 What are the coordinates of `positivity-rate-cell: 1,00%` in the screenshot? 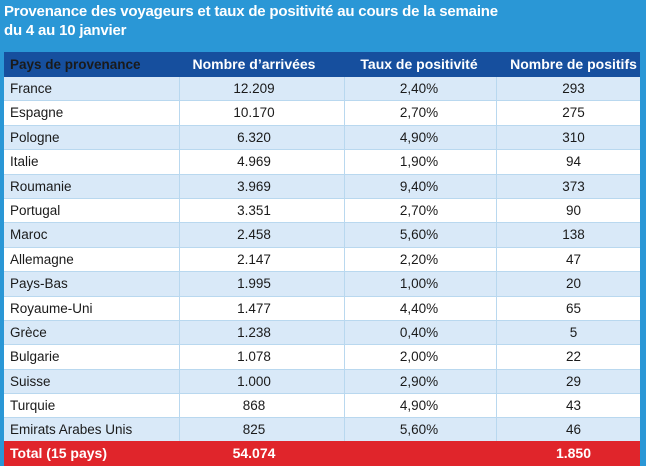 It's located at (419, 284).